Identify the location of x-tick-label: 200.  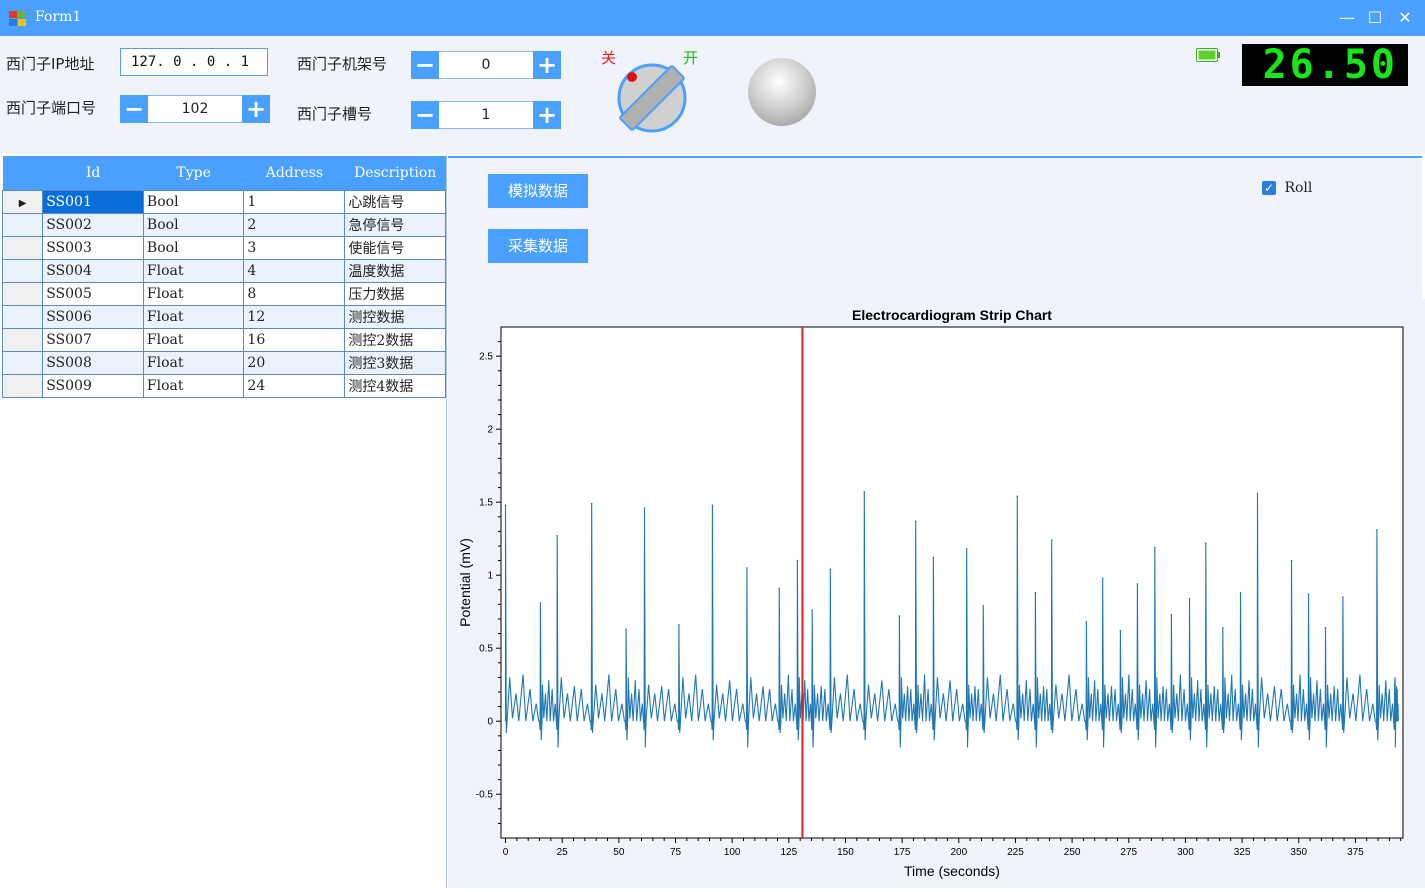
(958, 852).